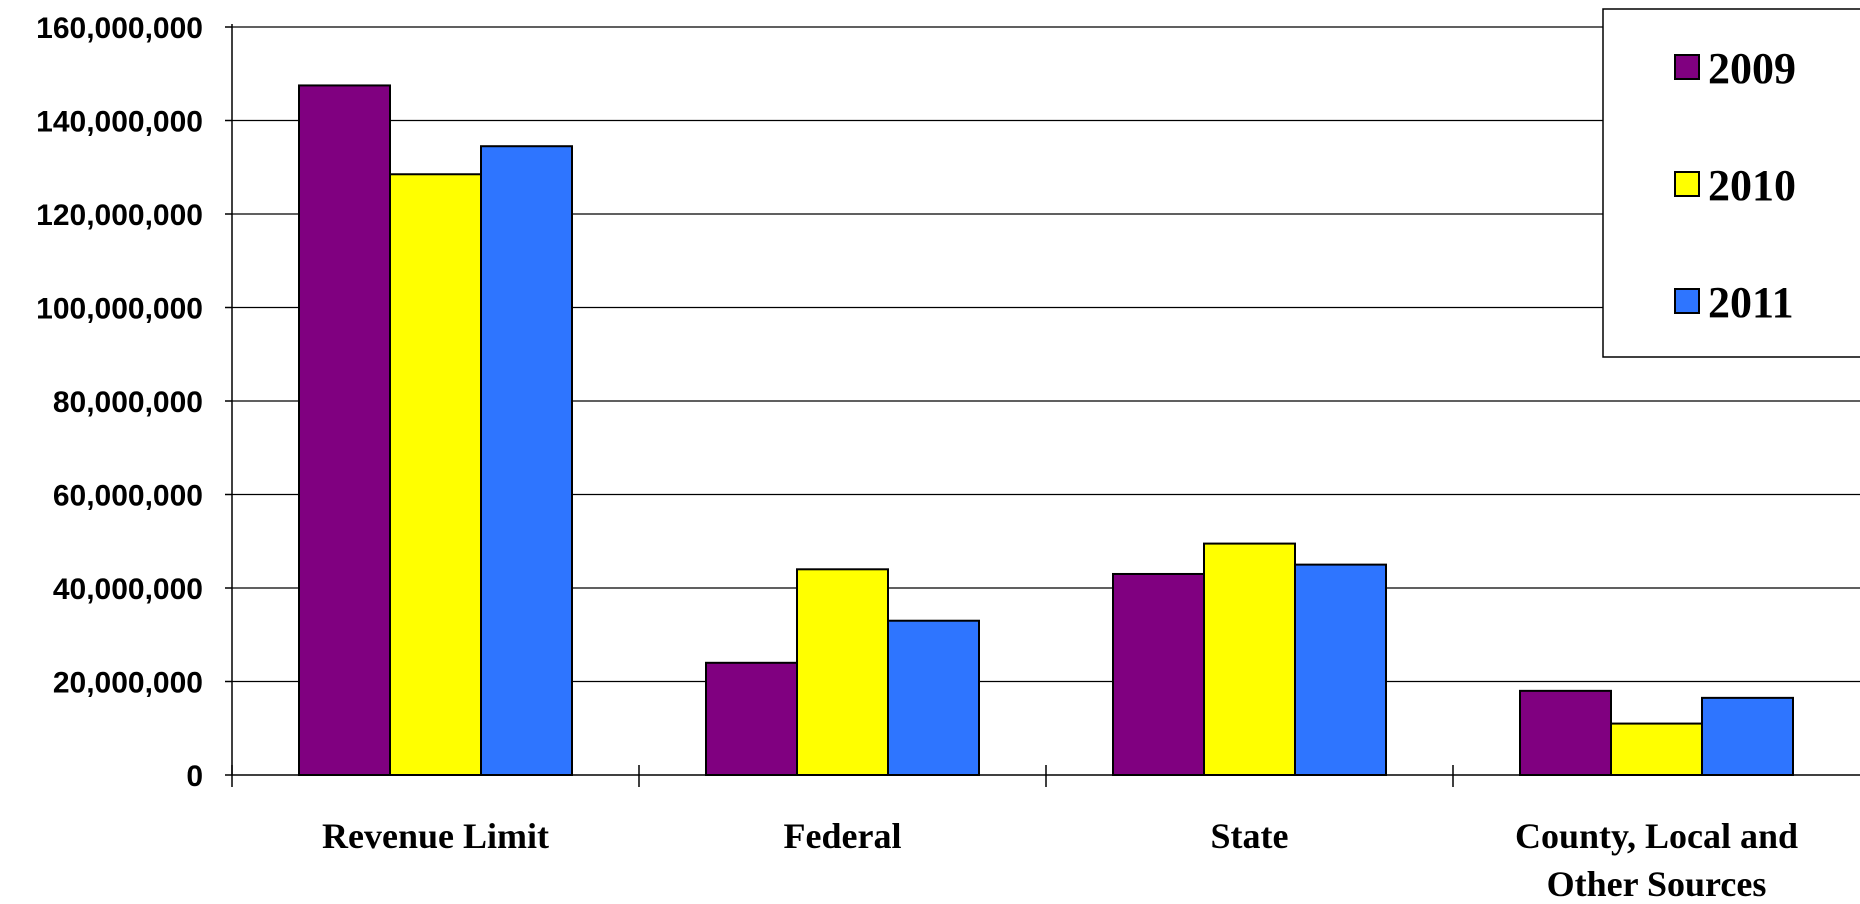 Image resolution: width=1860 pixels, height=904 pixels. Describe the element at coordinates (128, 683) in the screenshot. I see `y-tick-label: 20,000,000` at that location.